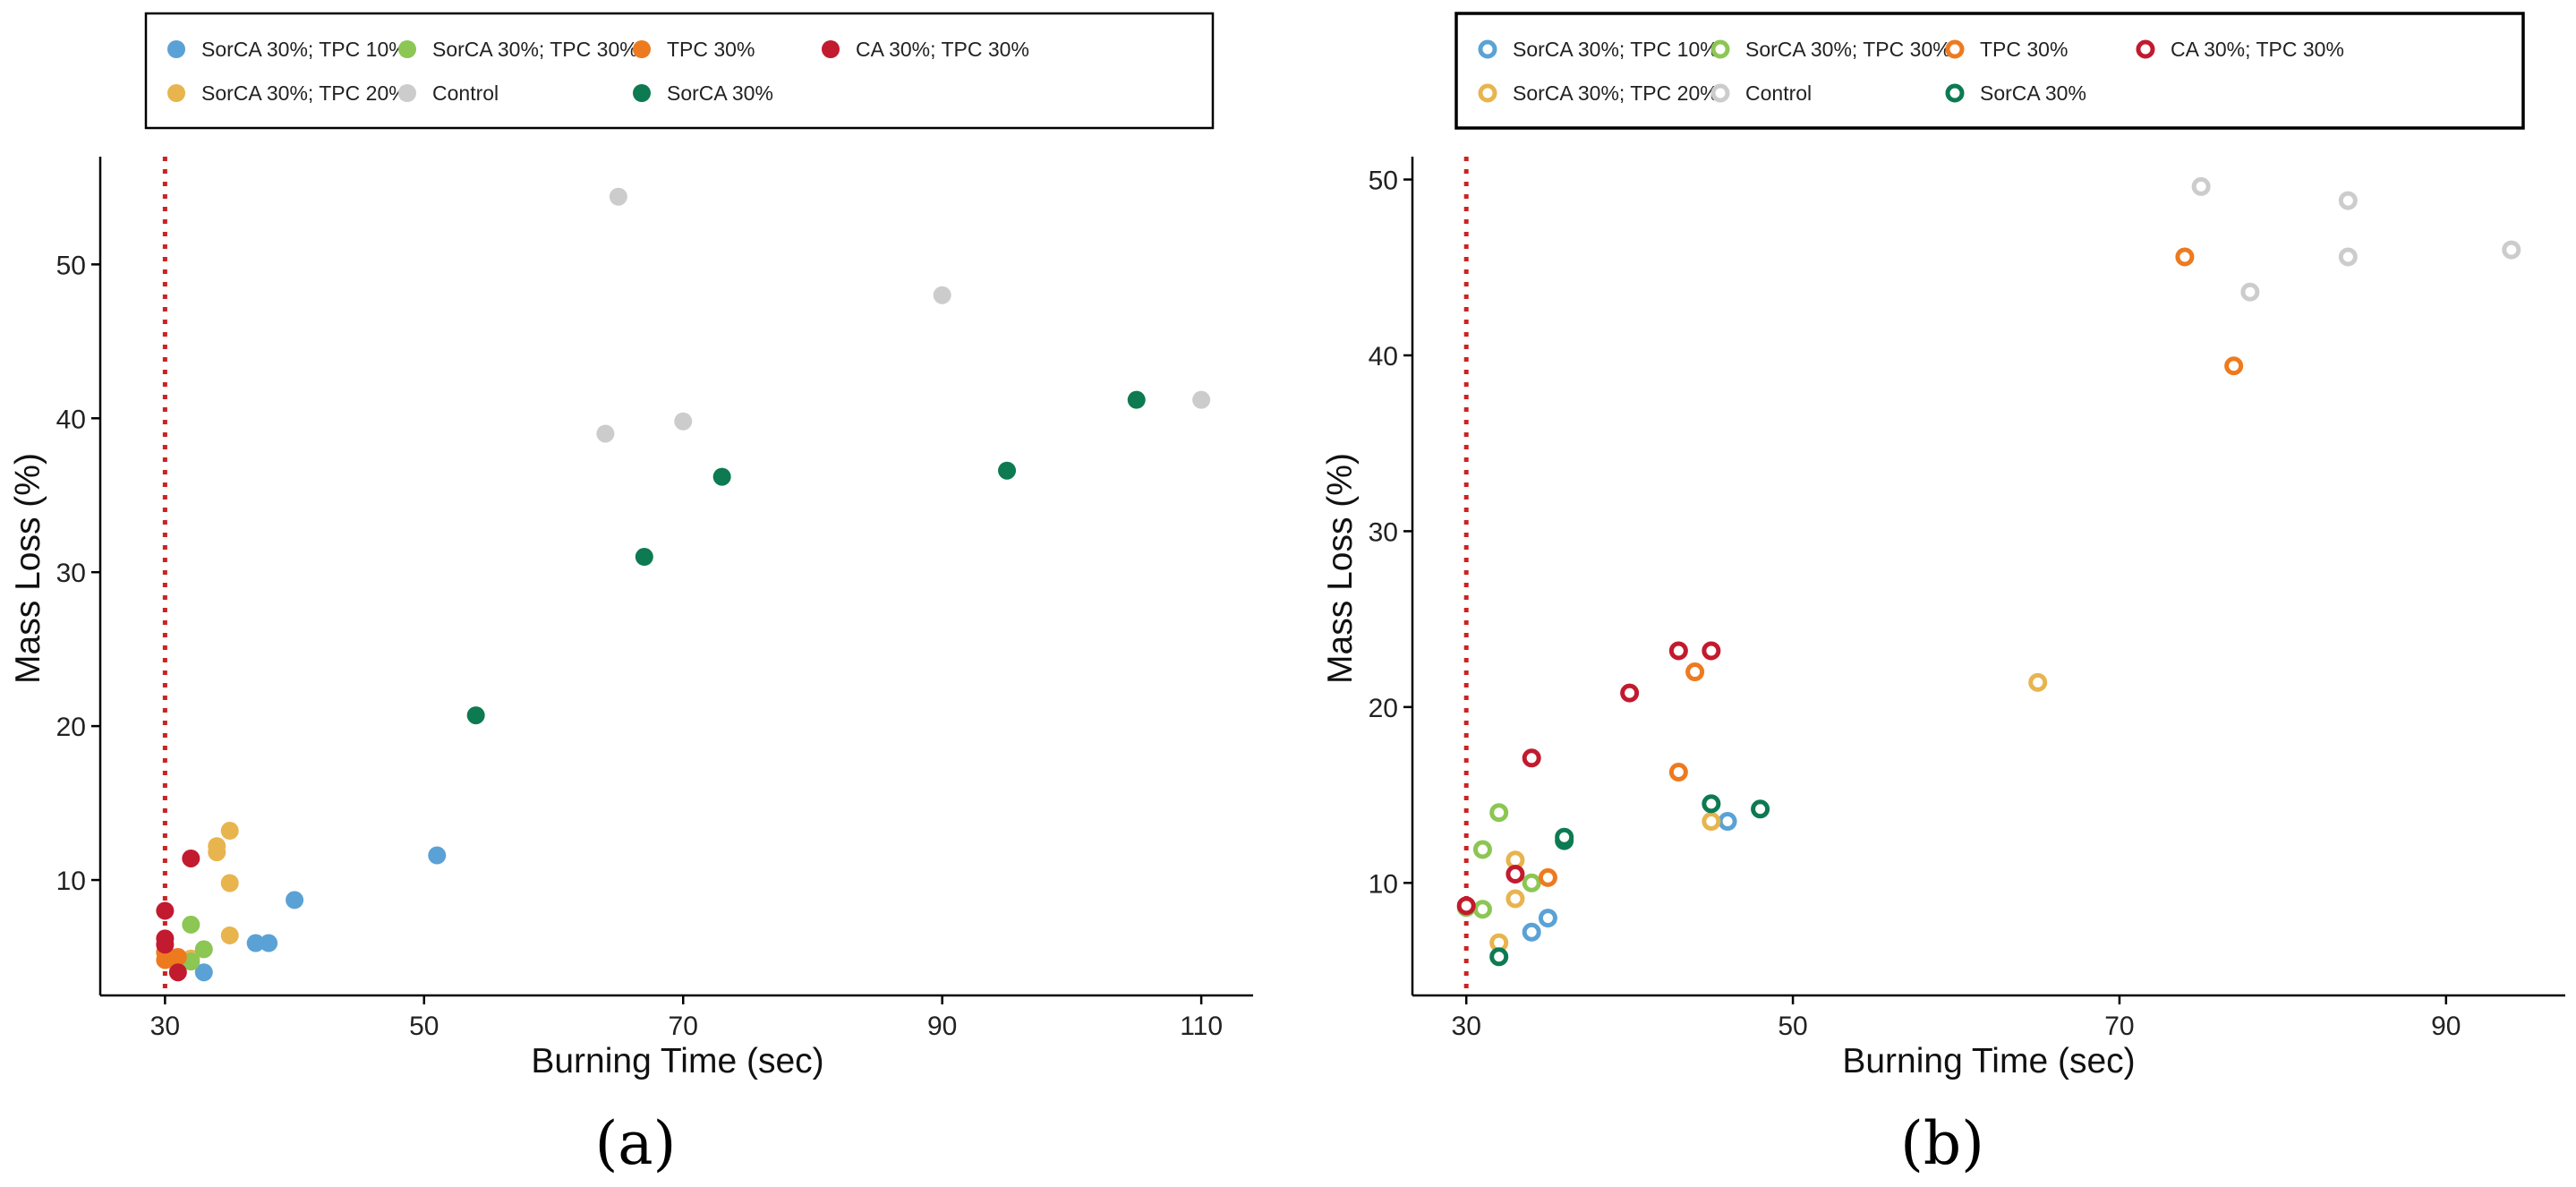  I want to click on panel-a-legend-label-control: Control, so click(465, 93).